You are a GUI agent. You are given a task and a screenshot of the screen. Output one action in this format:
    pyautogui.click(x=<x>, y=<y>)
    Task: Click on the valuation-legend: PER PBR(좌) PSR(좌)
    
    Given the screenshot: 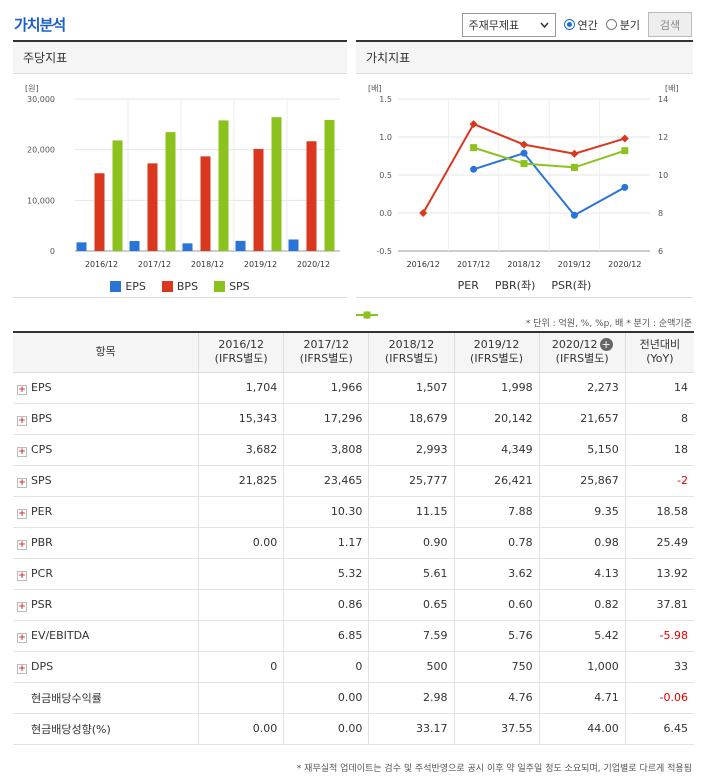 What is the action you would take?
    pyautogui.click(x=524, y=298)
    